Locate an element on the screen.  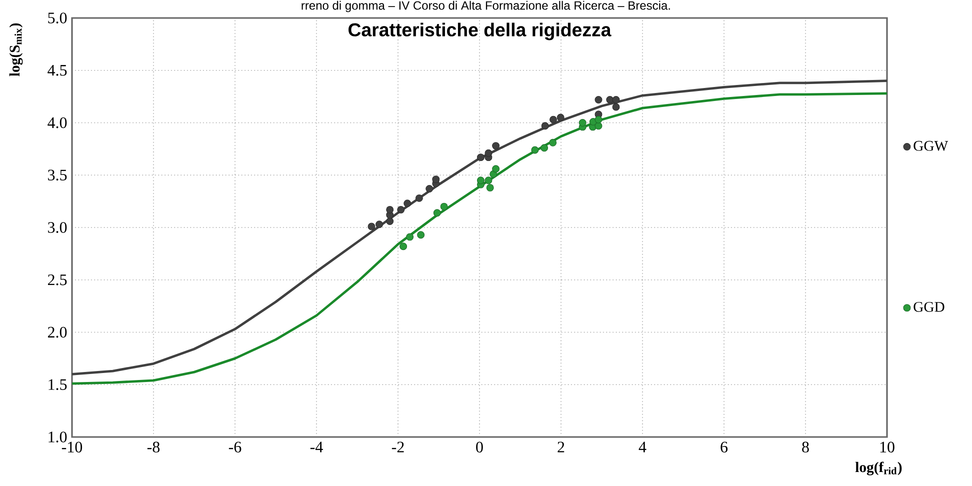
y-tick-label: 2.0 is located at coordinates (57, 332).